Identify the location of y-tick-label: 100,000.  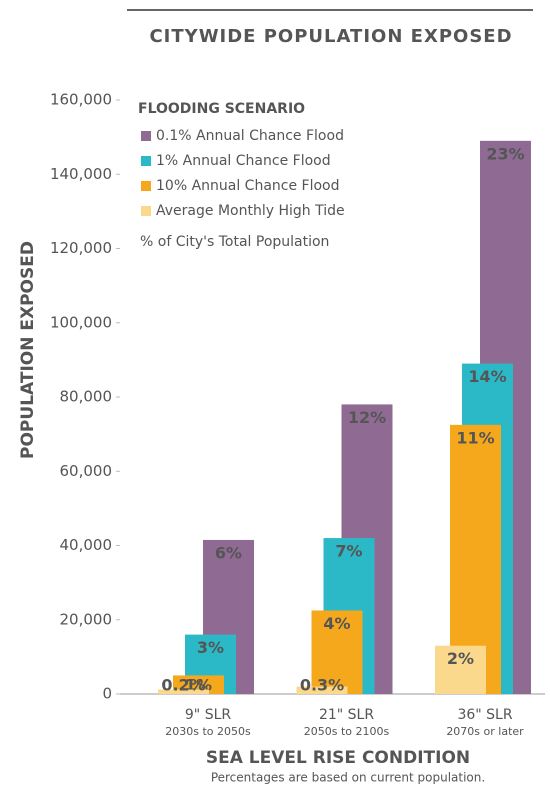
(81, 322).